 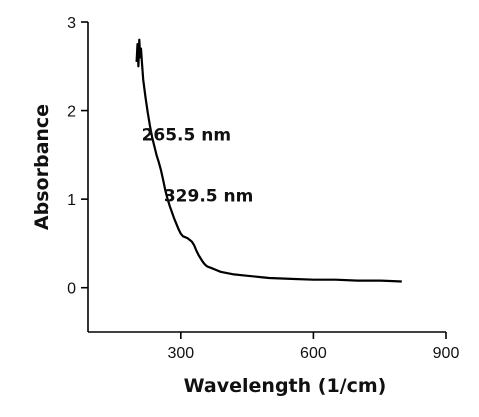 I want to click on x-axis-title: Wavelength (1/cm), so click(x=285, y=386).